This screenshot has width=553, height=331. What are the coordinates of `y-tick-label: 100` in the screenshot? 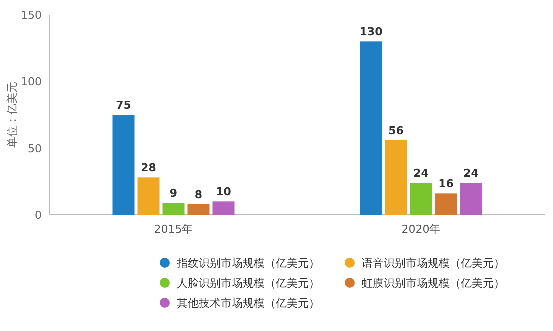 It's located at (31, 82).